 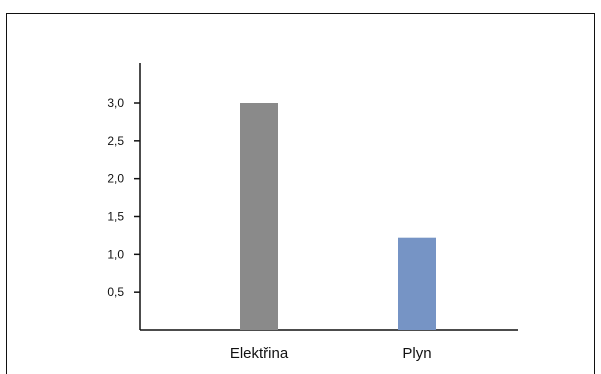 I want to click on y-tick-label: 1,0, so click(x=115, y=254).